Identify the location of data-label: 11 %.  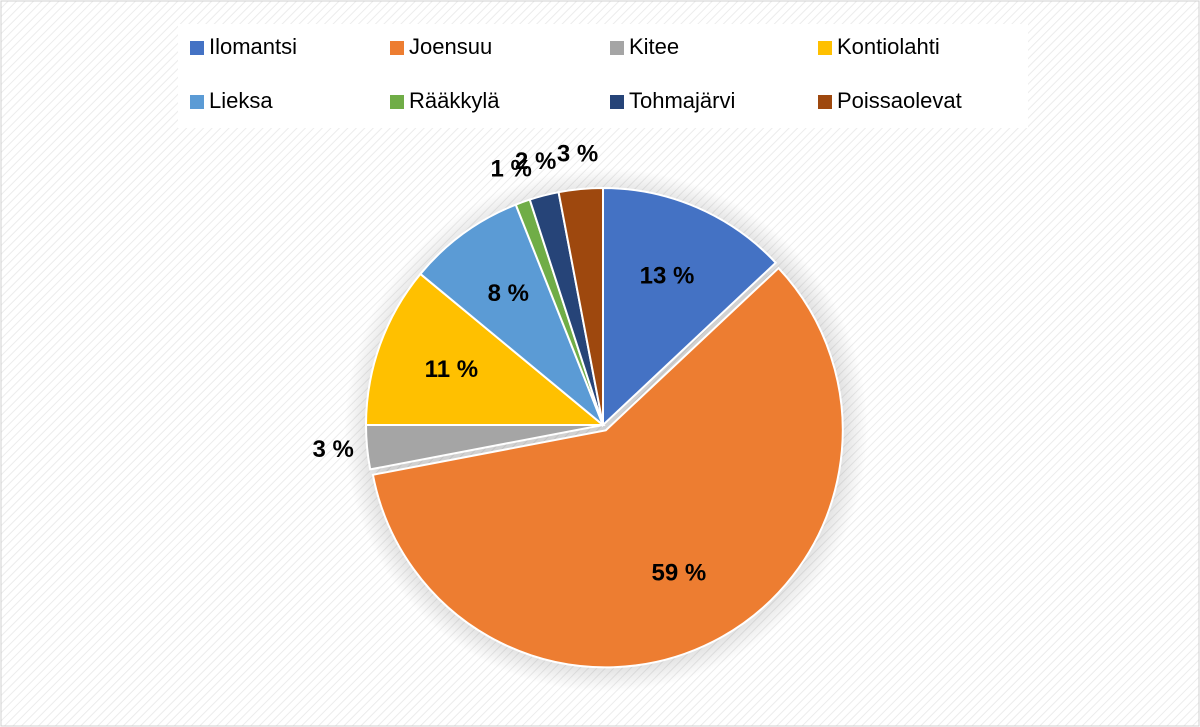
(451, 369).